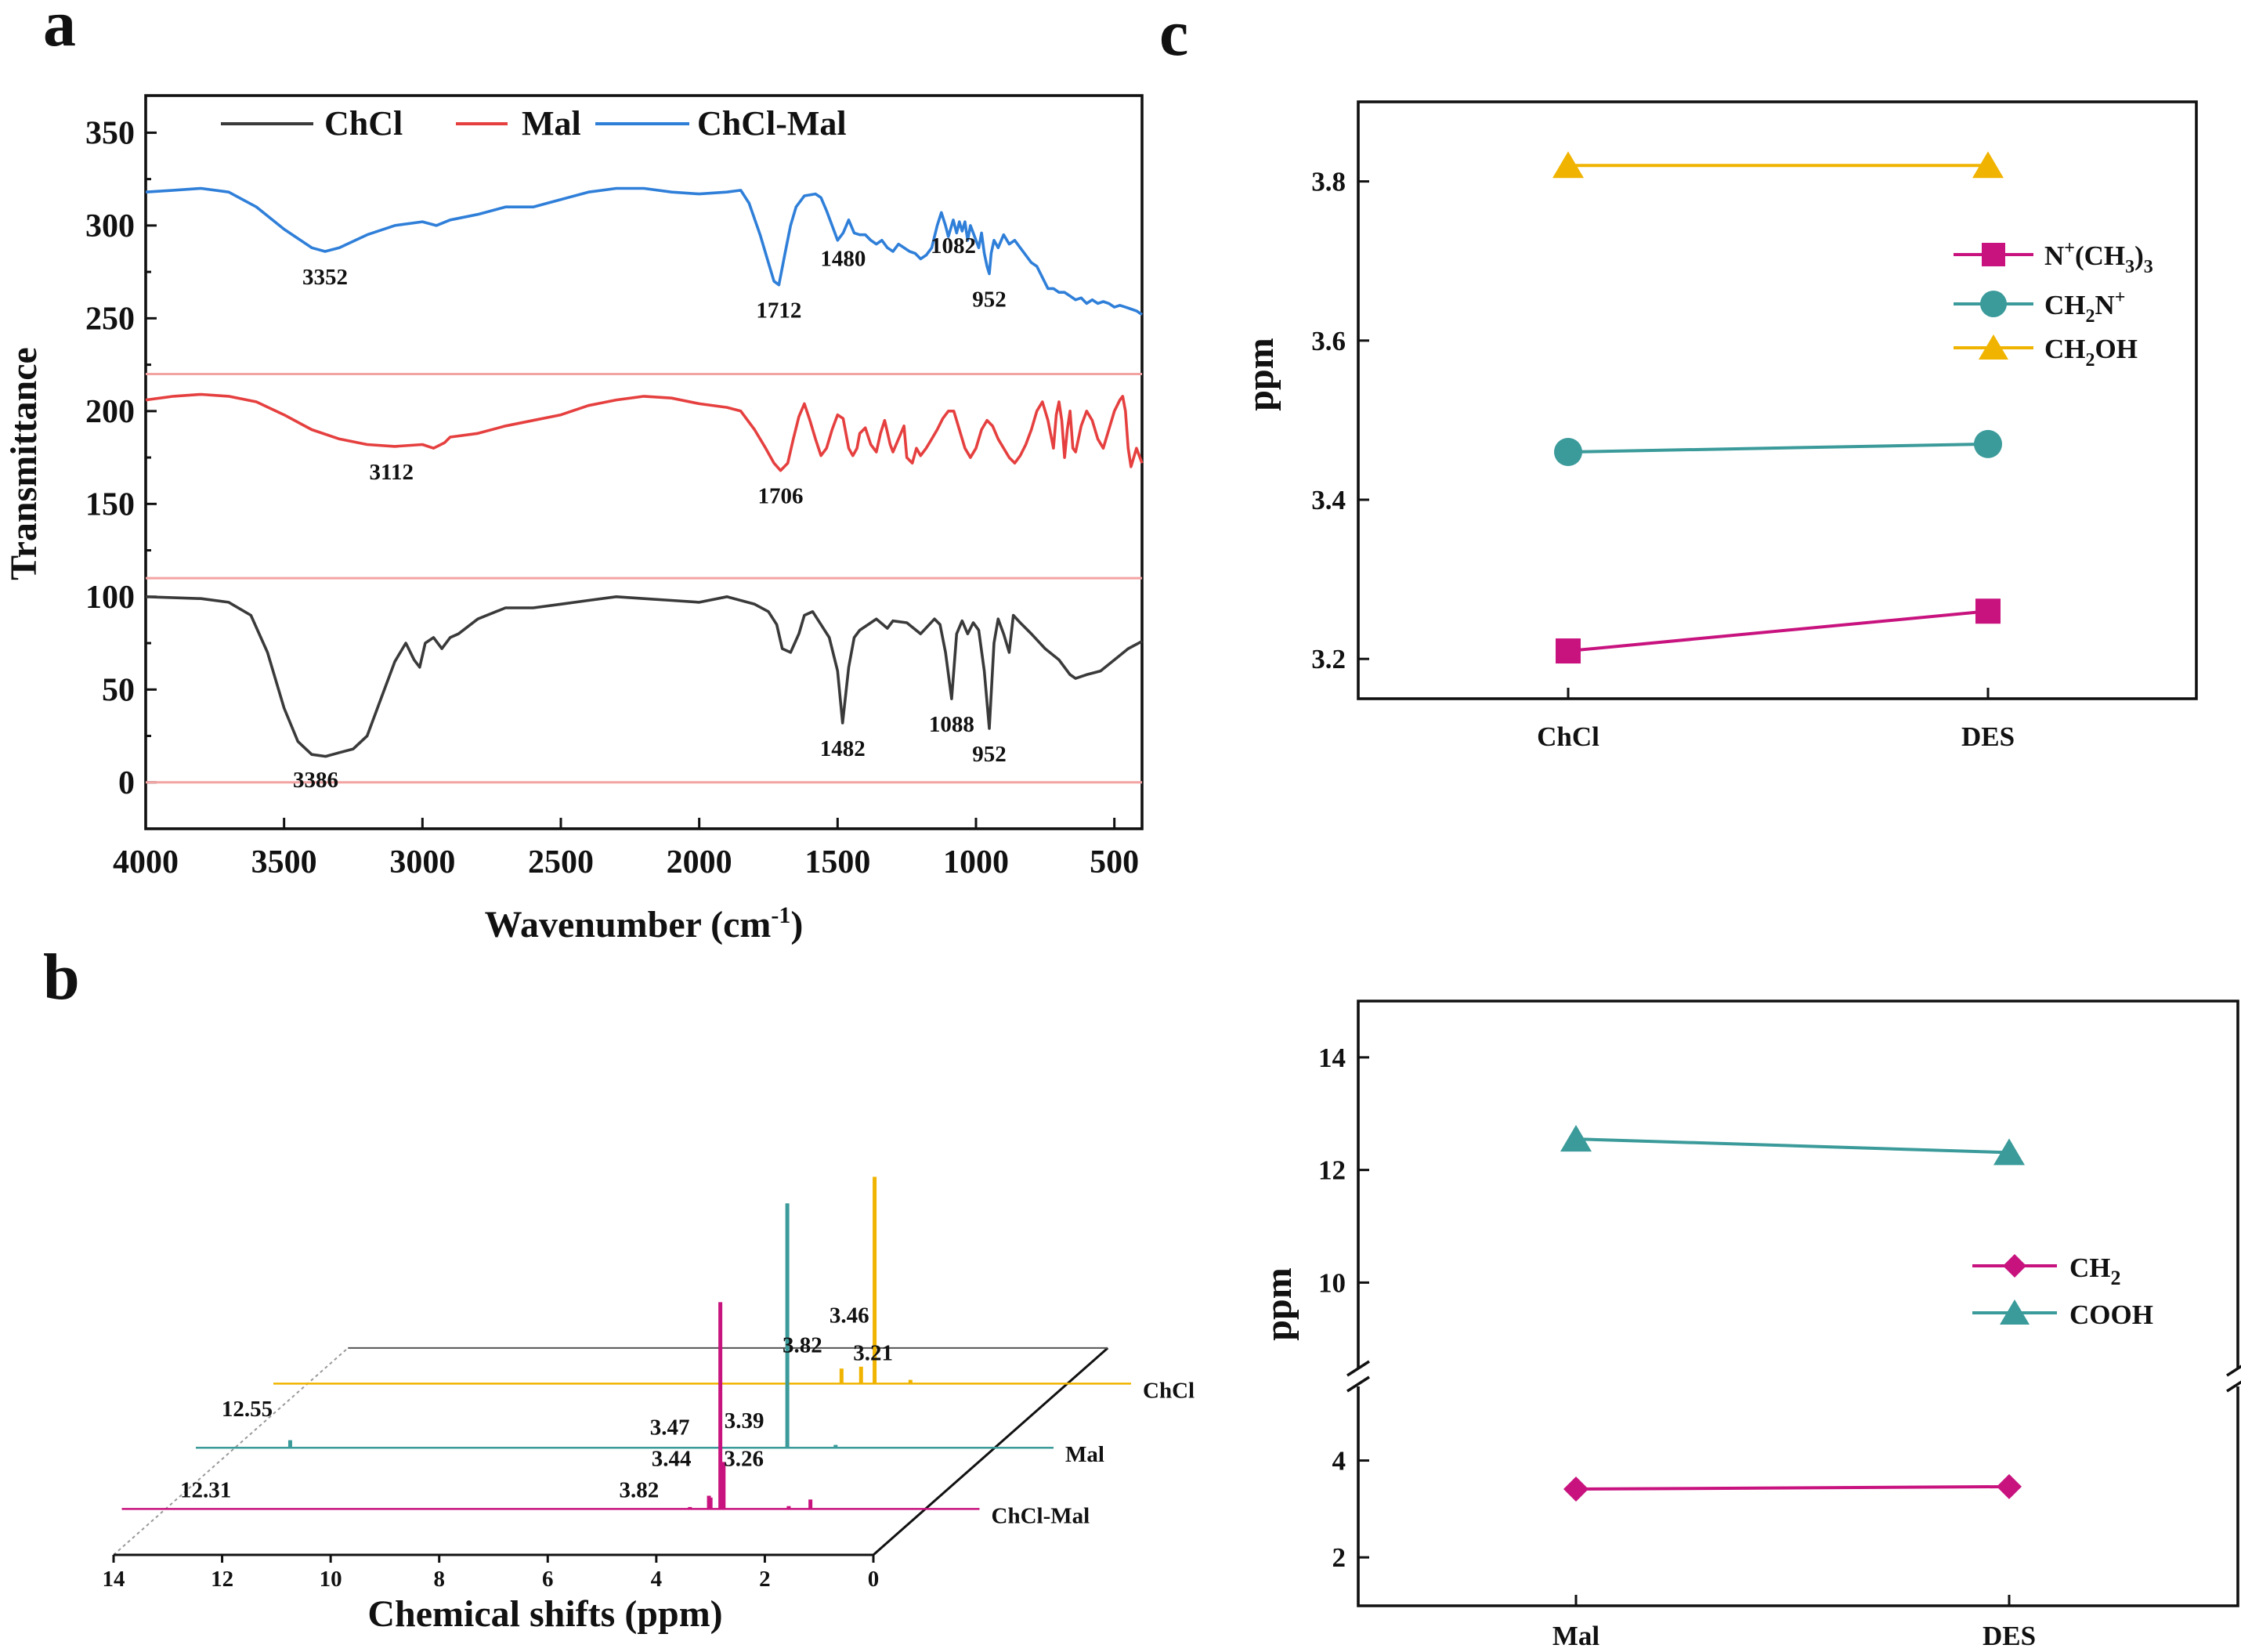  What do you see at coordinates (110, 598) in the screenshot?
I see `ftir-y-tick-label: 100` at bounding box center [110, 598].